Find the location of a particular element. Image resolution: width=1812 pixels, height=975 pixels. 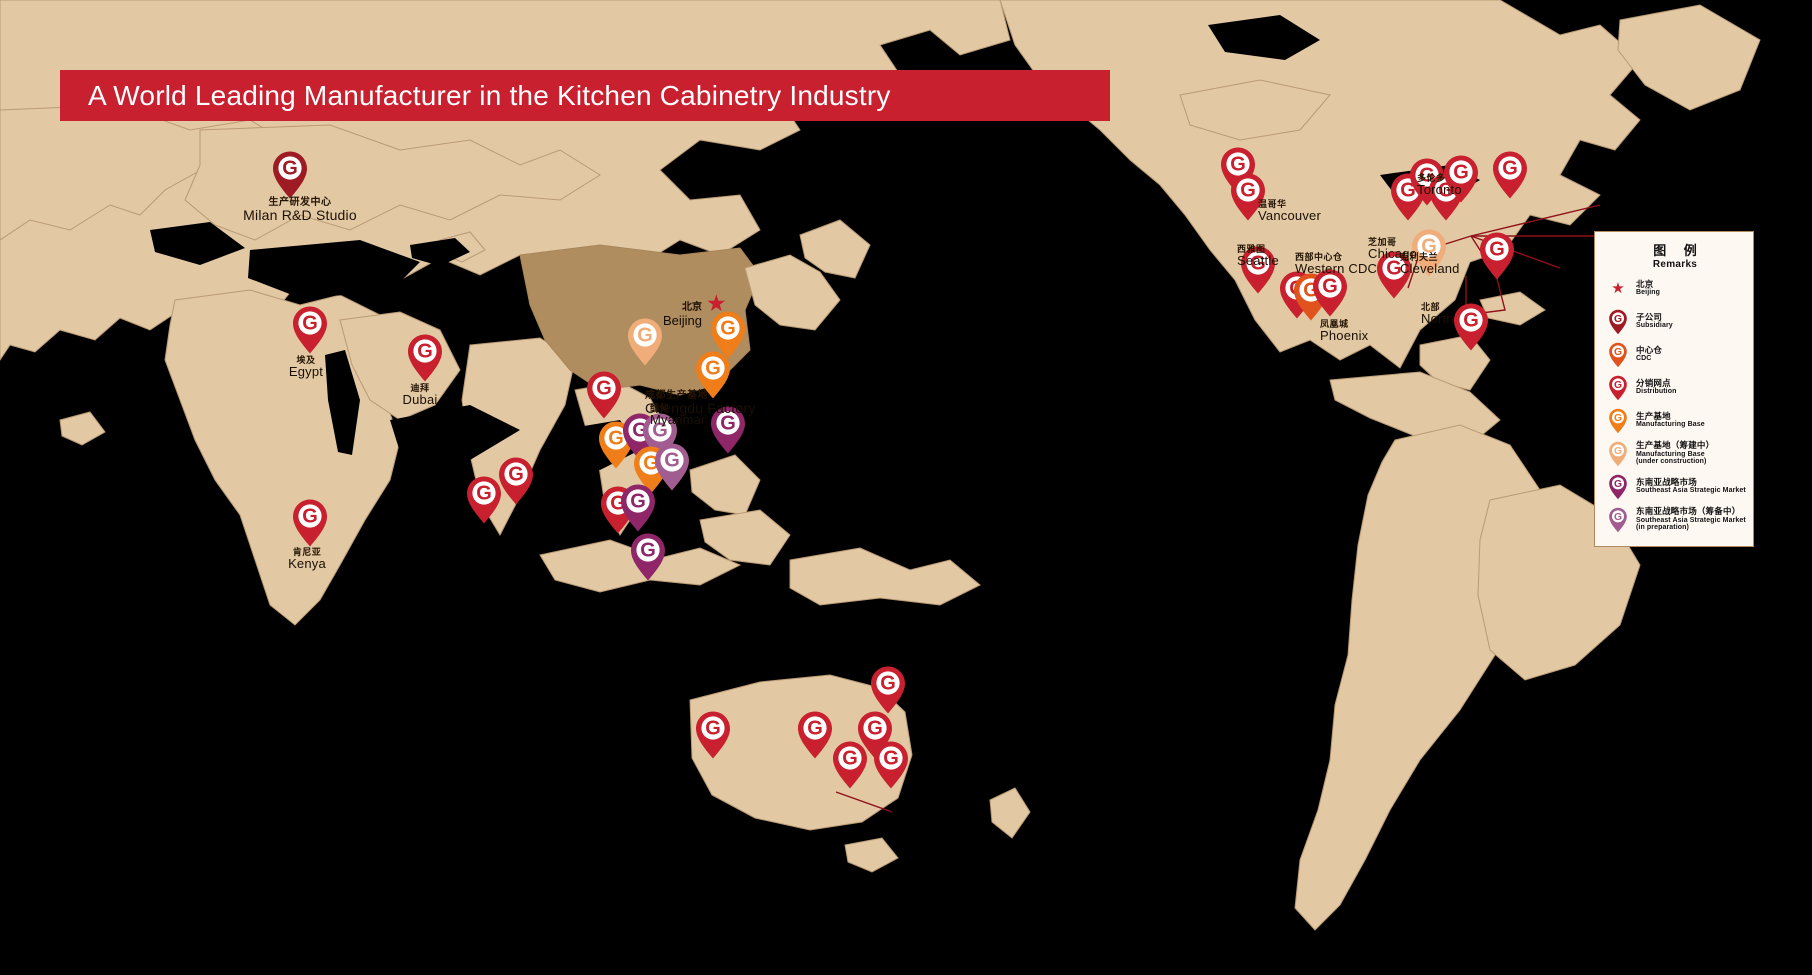

map-pin-toronto: G is located at coordinates (1510, 175).